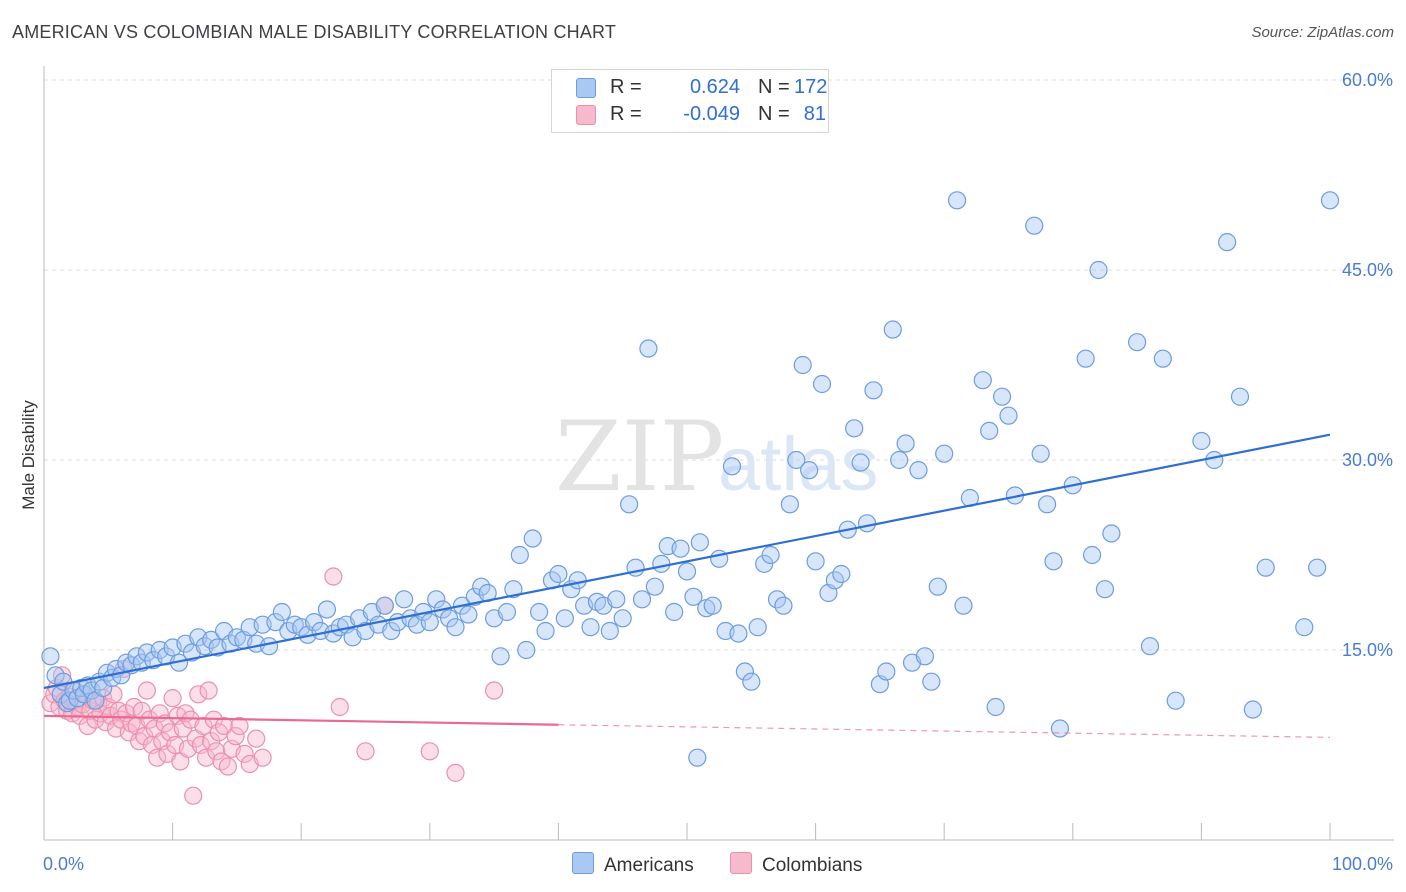 This screenshot has height=892, width=1406. Describe the element at coordinates (586, 88) in the screenshot. I see `legend-swatch-americans` at that location.